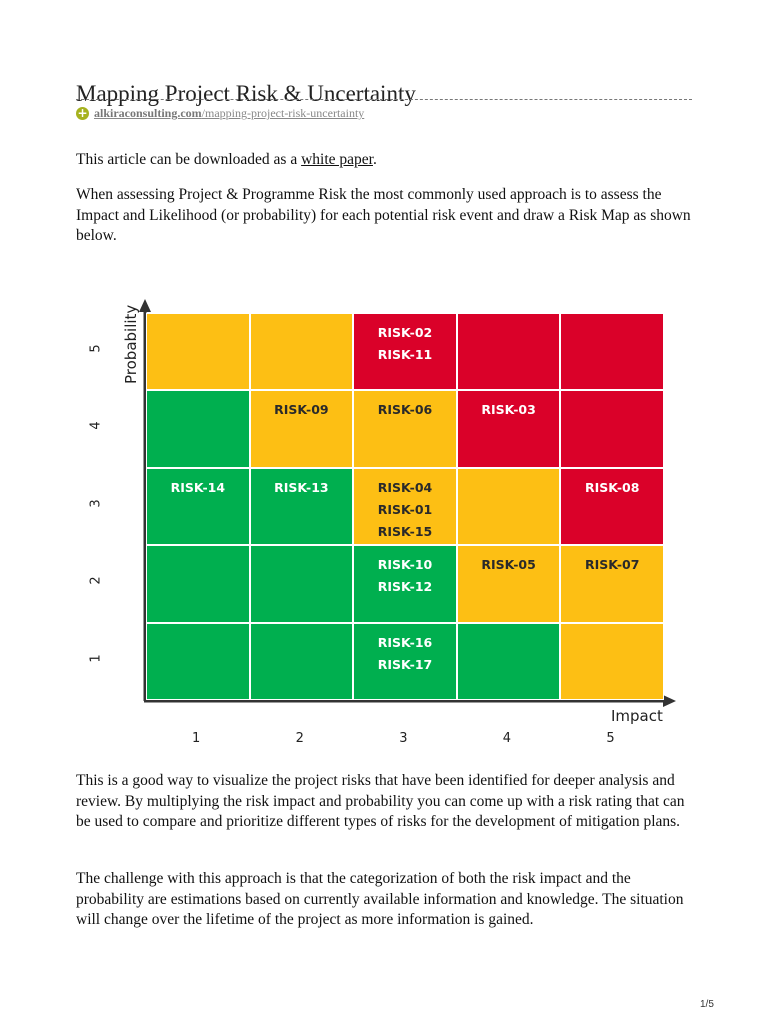 This screenshot has height=1024, width=768. What do you see at coordinates (301, 506) in the screenshot?
I see `risk-cell-green: RISK-13` at bounding box center [301, 506].